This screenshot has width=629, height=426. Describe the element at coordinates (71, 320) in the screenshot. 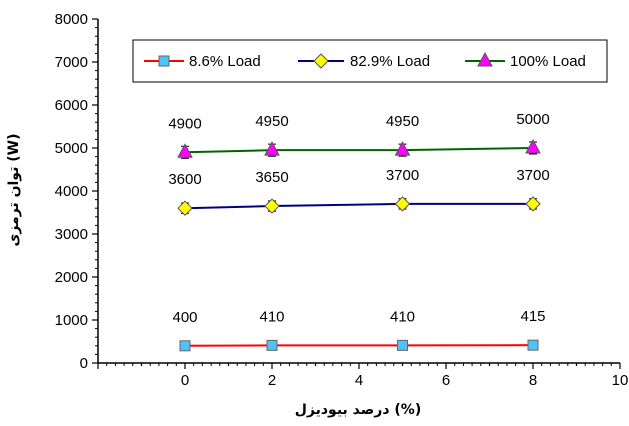

I see `y-tick-label: 1000` at that location.